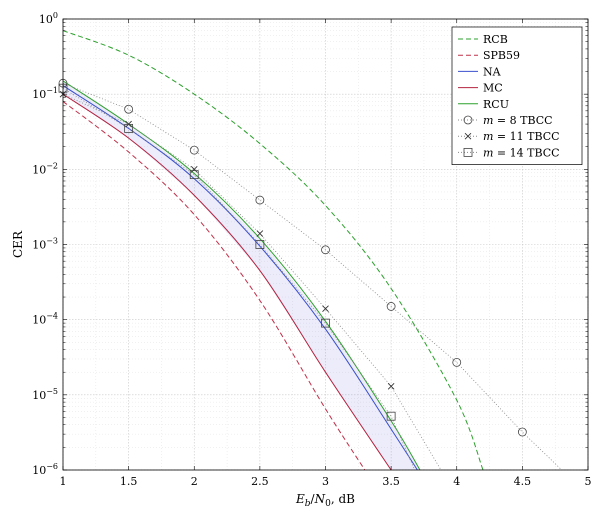 The width and height of the screenshot is (607, 522). I want to click on legend-entry: m = 8 TBCC, so click(505, 120).